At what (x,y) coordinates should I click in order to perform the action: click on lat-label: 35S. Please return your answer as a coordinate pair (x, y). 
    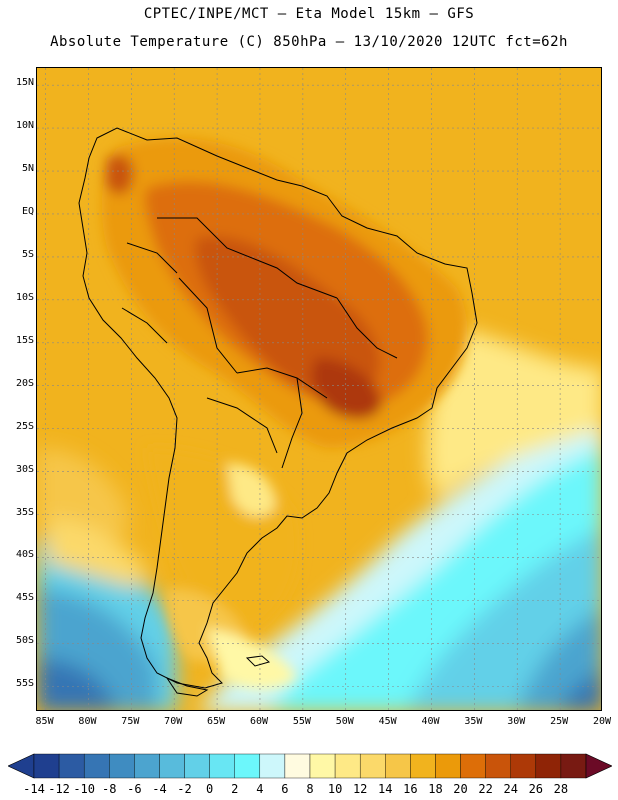
    Looking at the image, I should click on (24, 512).